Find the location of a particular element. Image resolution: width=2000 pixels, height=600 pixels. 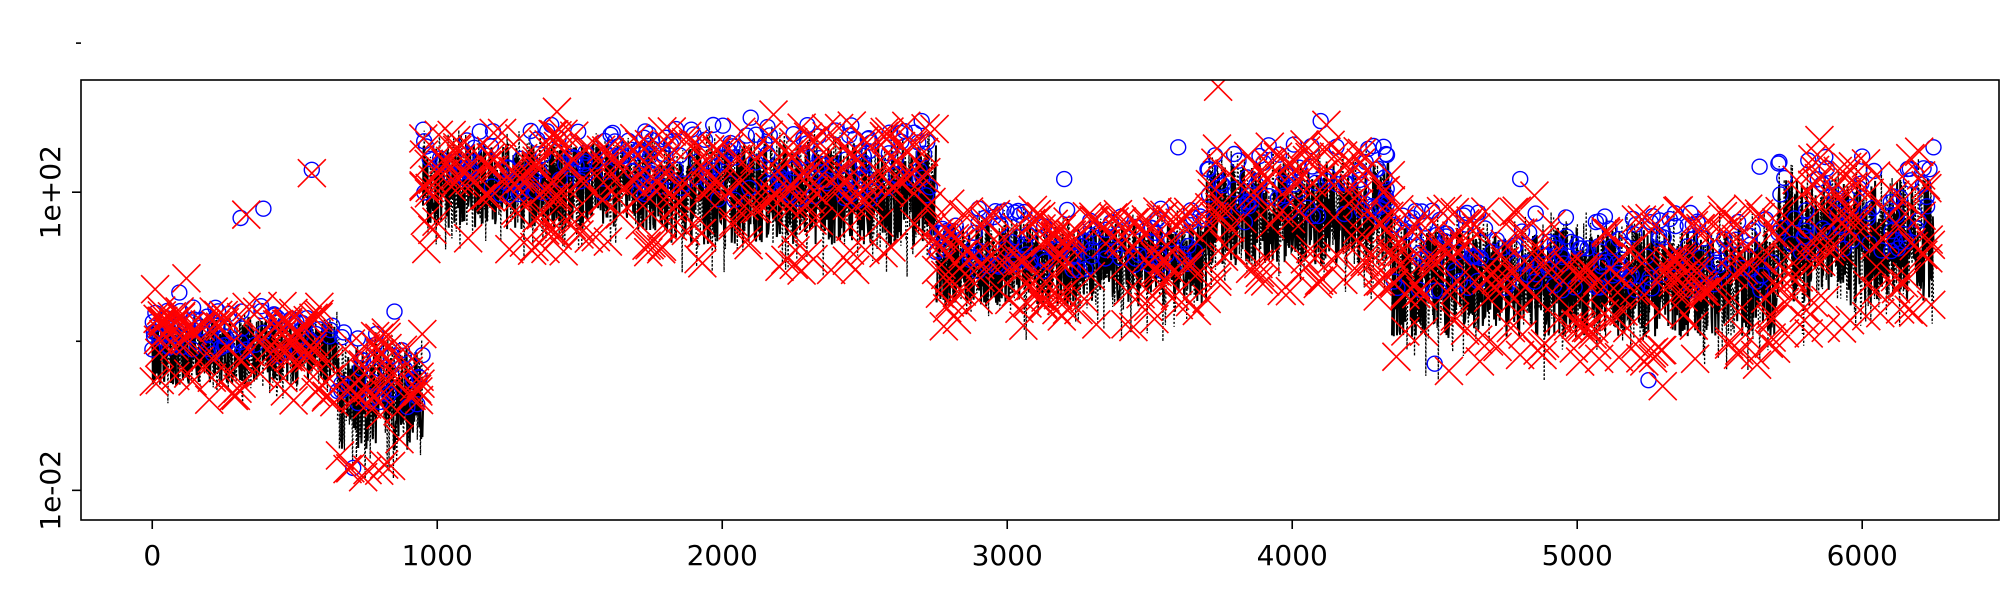

y-tick-label: 1e-02 is located at coordinates (50, 490).